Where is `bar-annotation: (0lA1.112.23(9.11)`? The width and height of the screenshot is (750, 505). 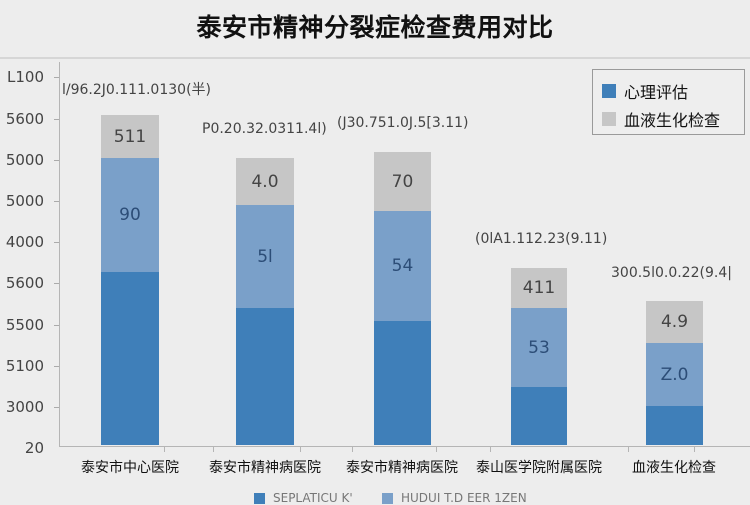
bar-annotation: (0lA1.112.23(9.11) is located at coordinates (541, 239).